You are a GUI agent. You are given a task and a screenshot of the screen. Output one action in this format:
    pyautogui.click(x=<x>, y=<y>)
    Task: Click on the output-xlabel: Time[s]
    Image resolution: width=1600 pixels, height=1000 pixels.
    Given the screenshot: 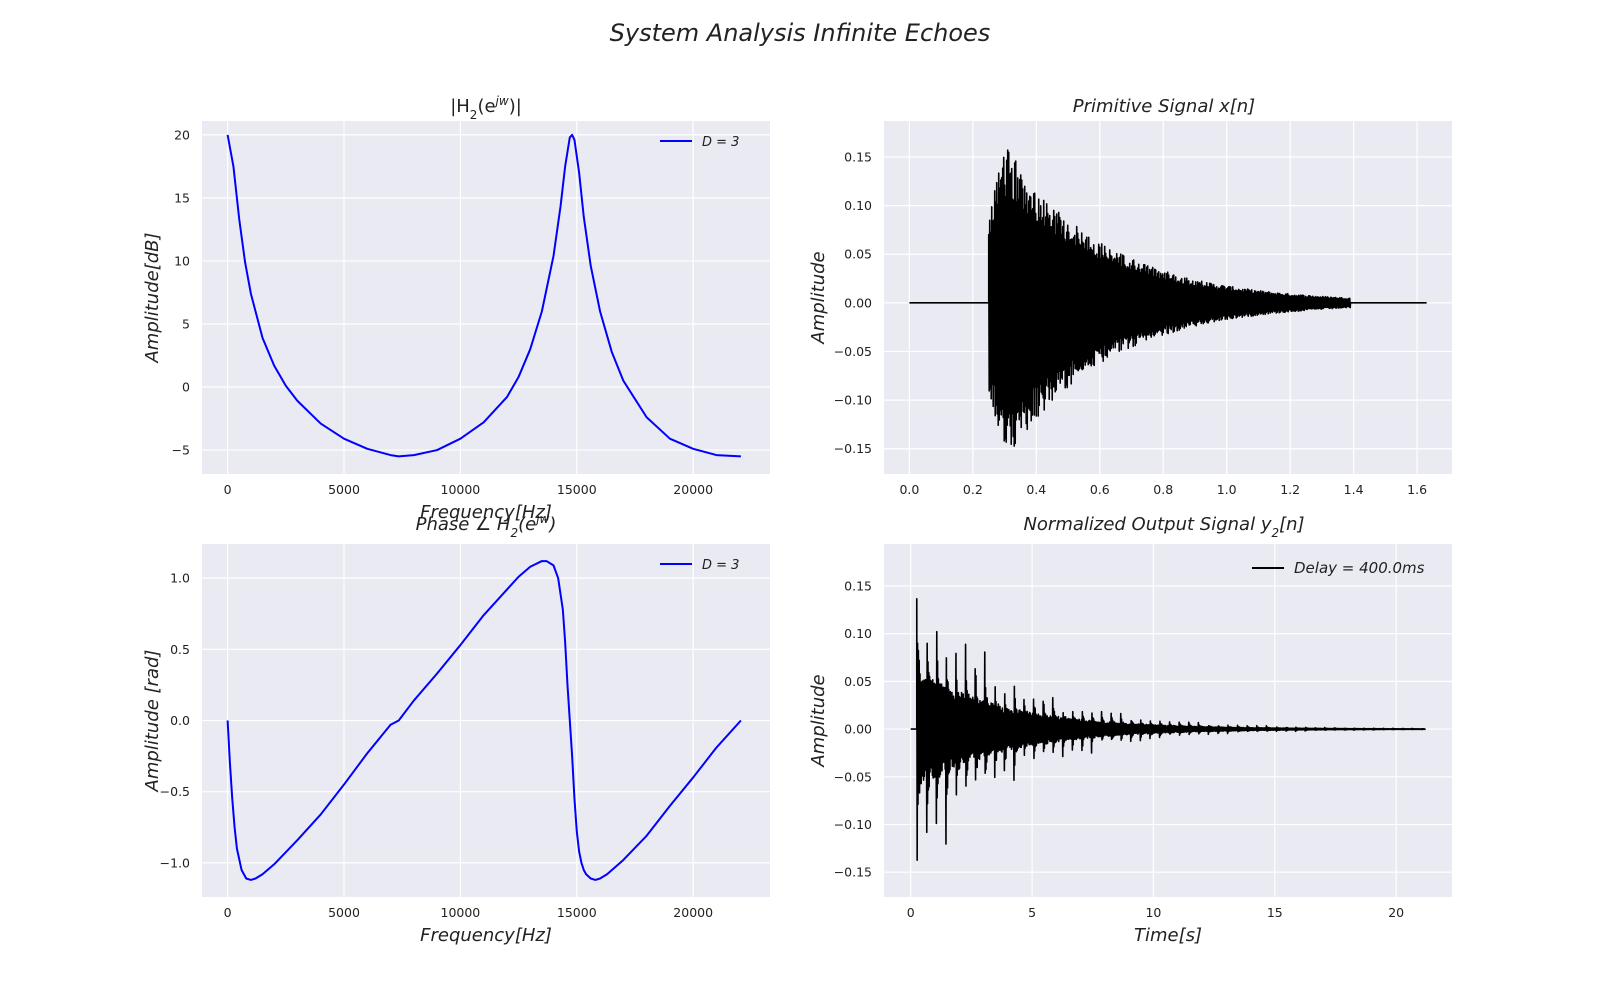 What is the action you would take?
    pyautogui.click(x=1168, y=935)
    